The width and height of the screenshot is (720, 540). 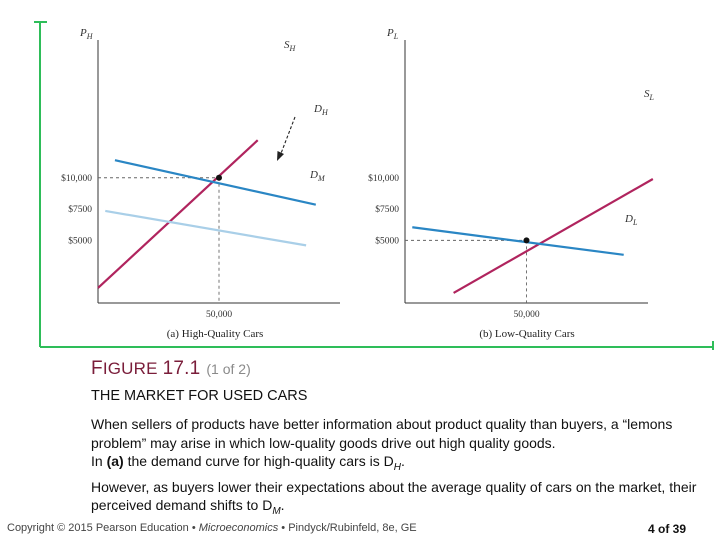 What do you see at coordinates (290, 46) in the screenshot?
I see `series-label-supply-high: SH` at bounding box center [290, 46].